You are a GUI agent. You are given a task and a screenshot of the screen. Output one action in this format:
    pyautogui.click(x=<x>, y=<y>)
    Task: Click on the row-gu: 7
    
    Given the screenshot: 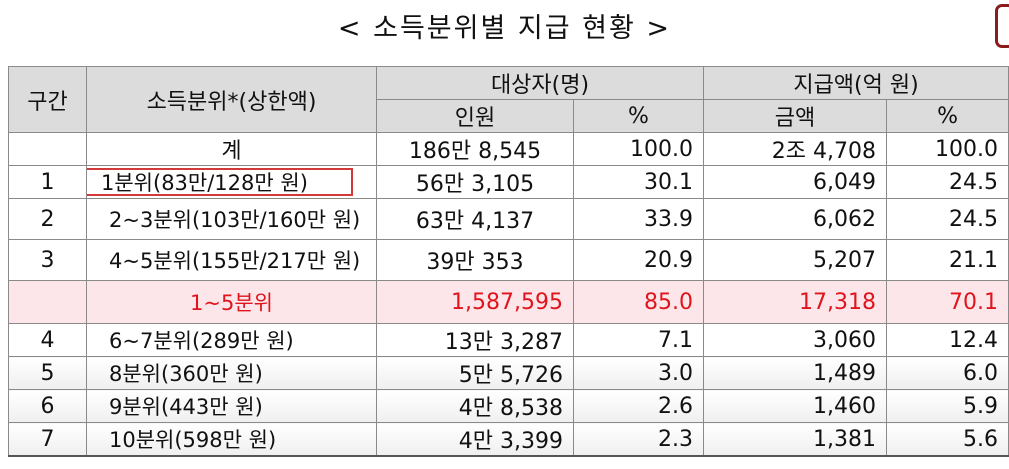 What is the action you would take?
    pyautogui.click(x=47, y=439)
    